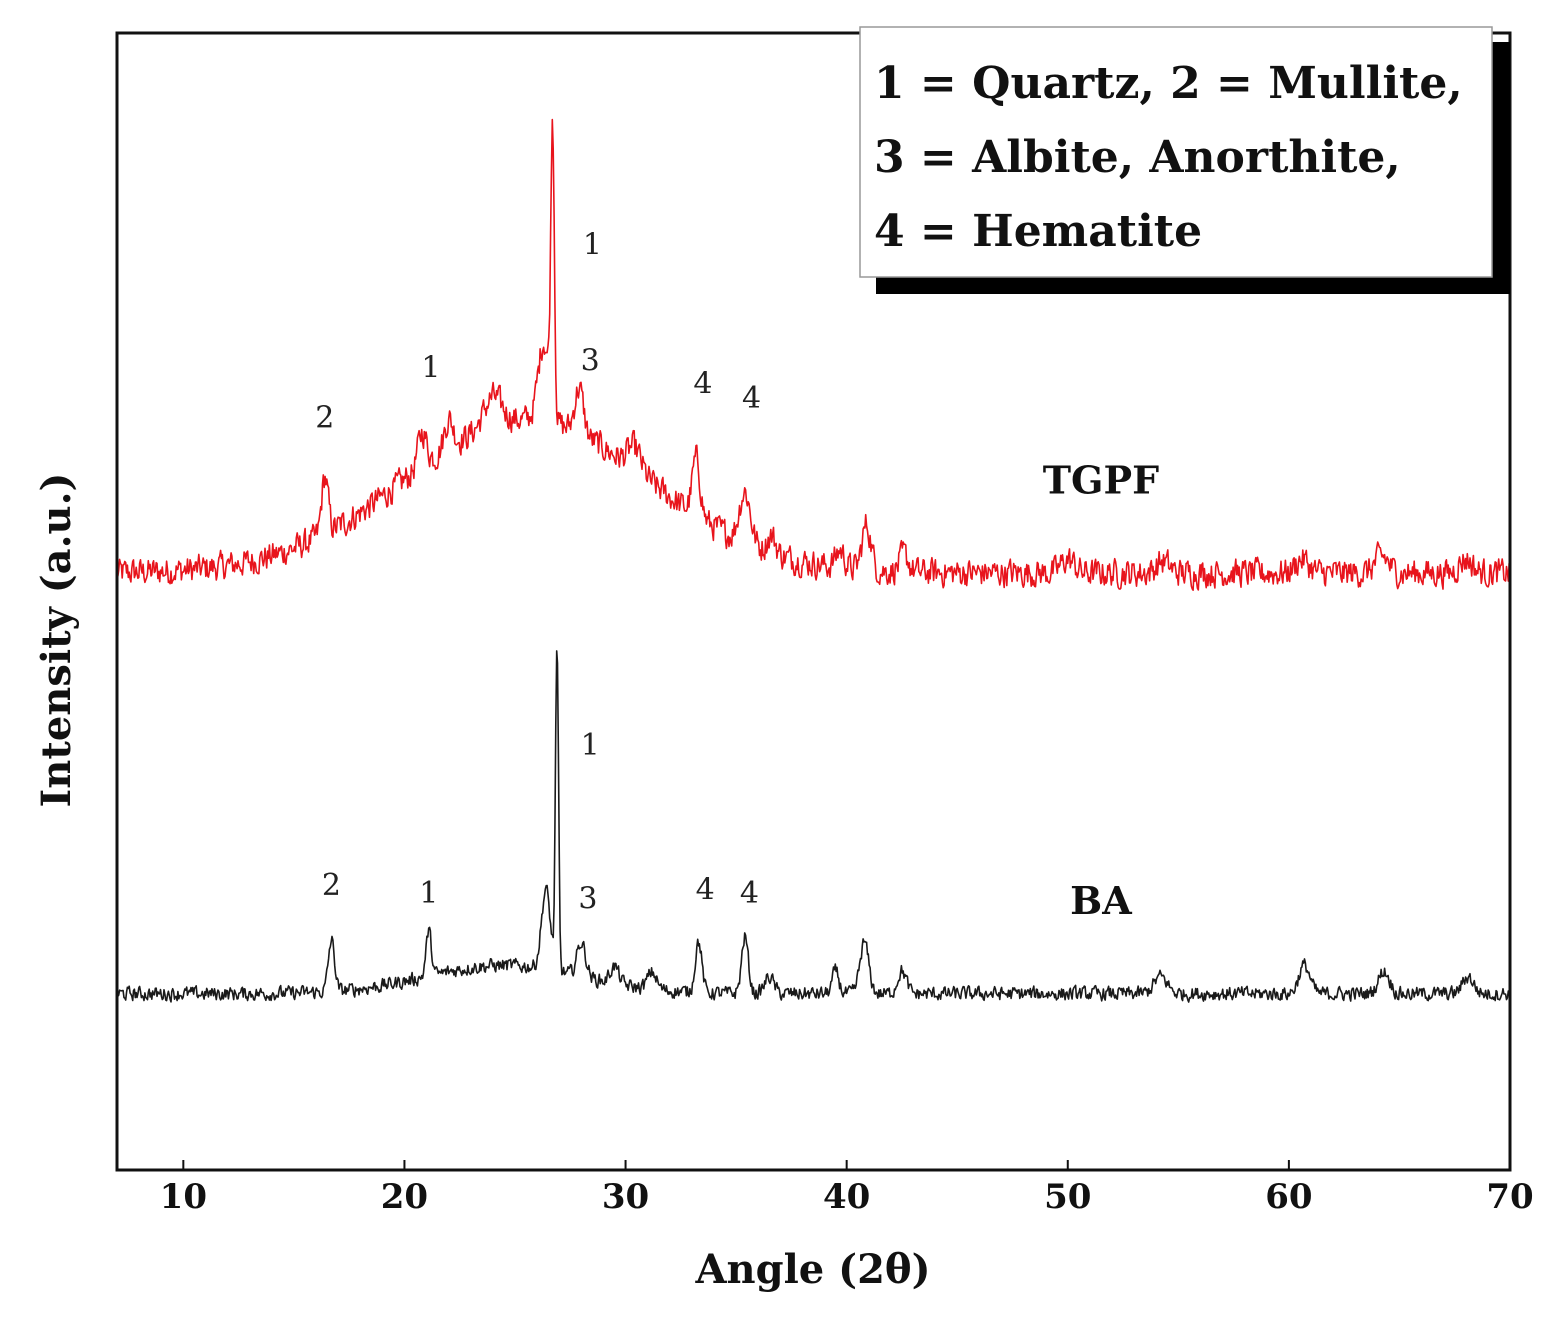  What do you see at coordinates (1168, 83) in the screenshot?
I see `legend-line-1: 1 = Quartz, 2 = Mullite,` at bounding box center [1168, 83].